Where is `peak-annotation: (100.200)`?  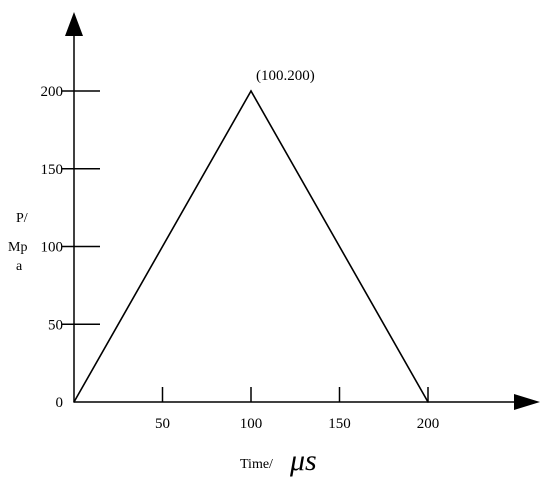 peak-annotation: (100.200) is located at coordinates (285, 76).